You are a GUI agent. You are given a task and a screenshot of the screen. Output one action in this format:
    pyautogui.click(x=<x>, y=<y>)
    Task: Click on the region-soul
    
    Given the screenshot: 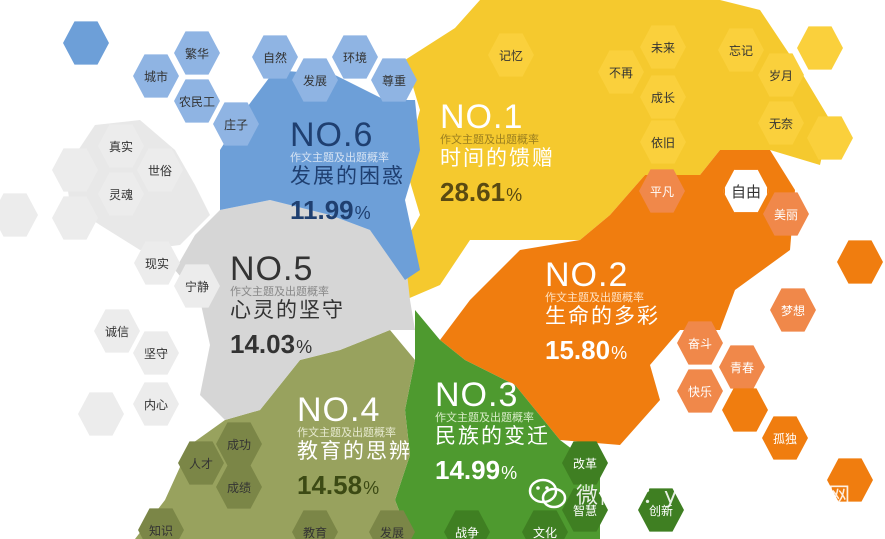 What is the action you would take?
    pyautogui.click(x=295, y=310)
    